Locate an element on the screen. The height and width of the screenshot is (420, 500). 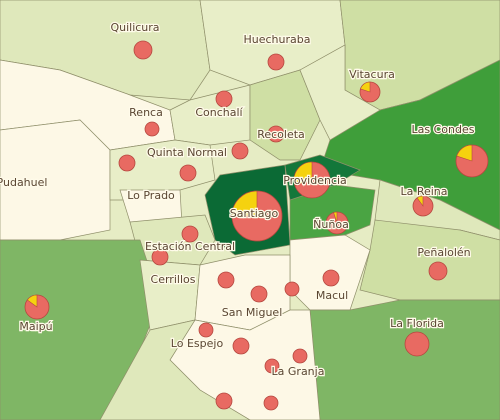
commune-label: Quinta Normal is located at coordinates (187, 152).